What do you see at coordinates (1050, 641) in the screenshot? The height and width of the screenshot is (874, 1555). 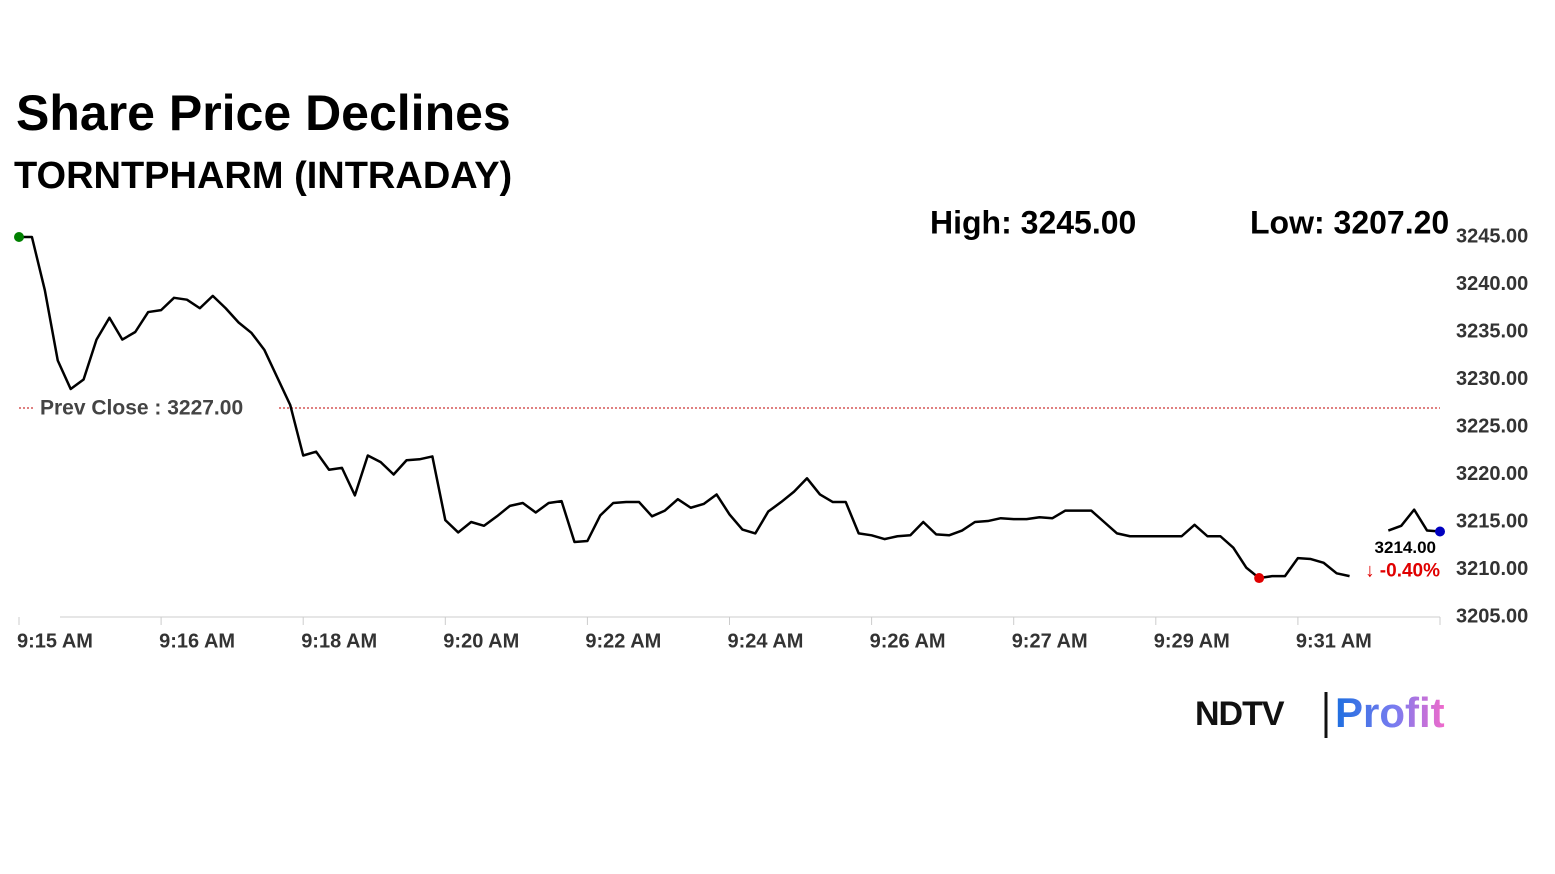 I see `x-tick-label: 9:27 AM` at bounding box center [1050, 641].